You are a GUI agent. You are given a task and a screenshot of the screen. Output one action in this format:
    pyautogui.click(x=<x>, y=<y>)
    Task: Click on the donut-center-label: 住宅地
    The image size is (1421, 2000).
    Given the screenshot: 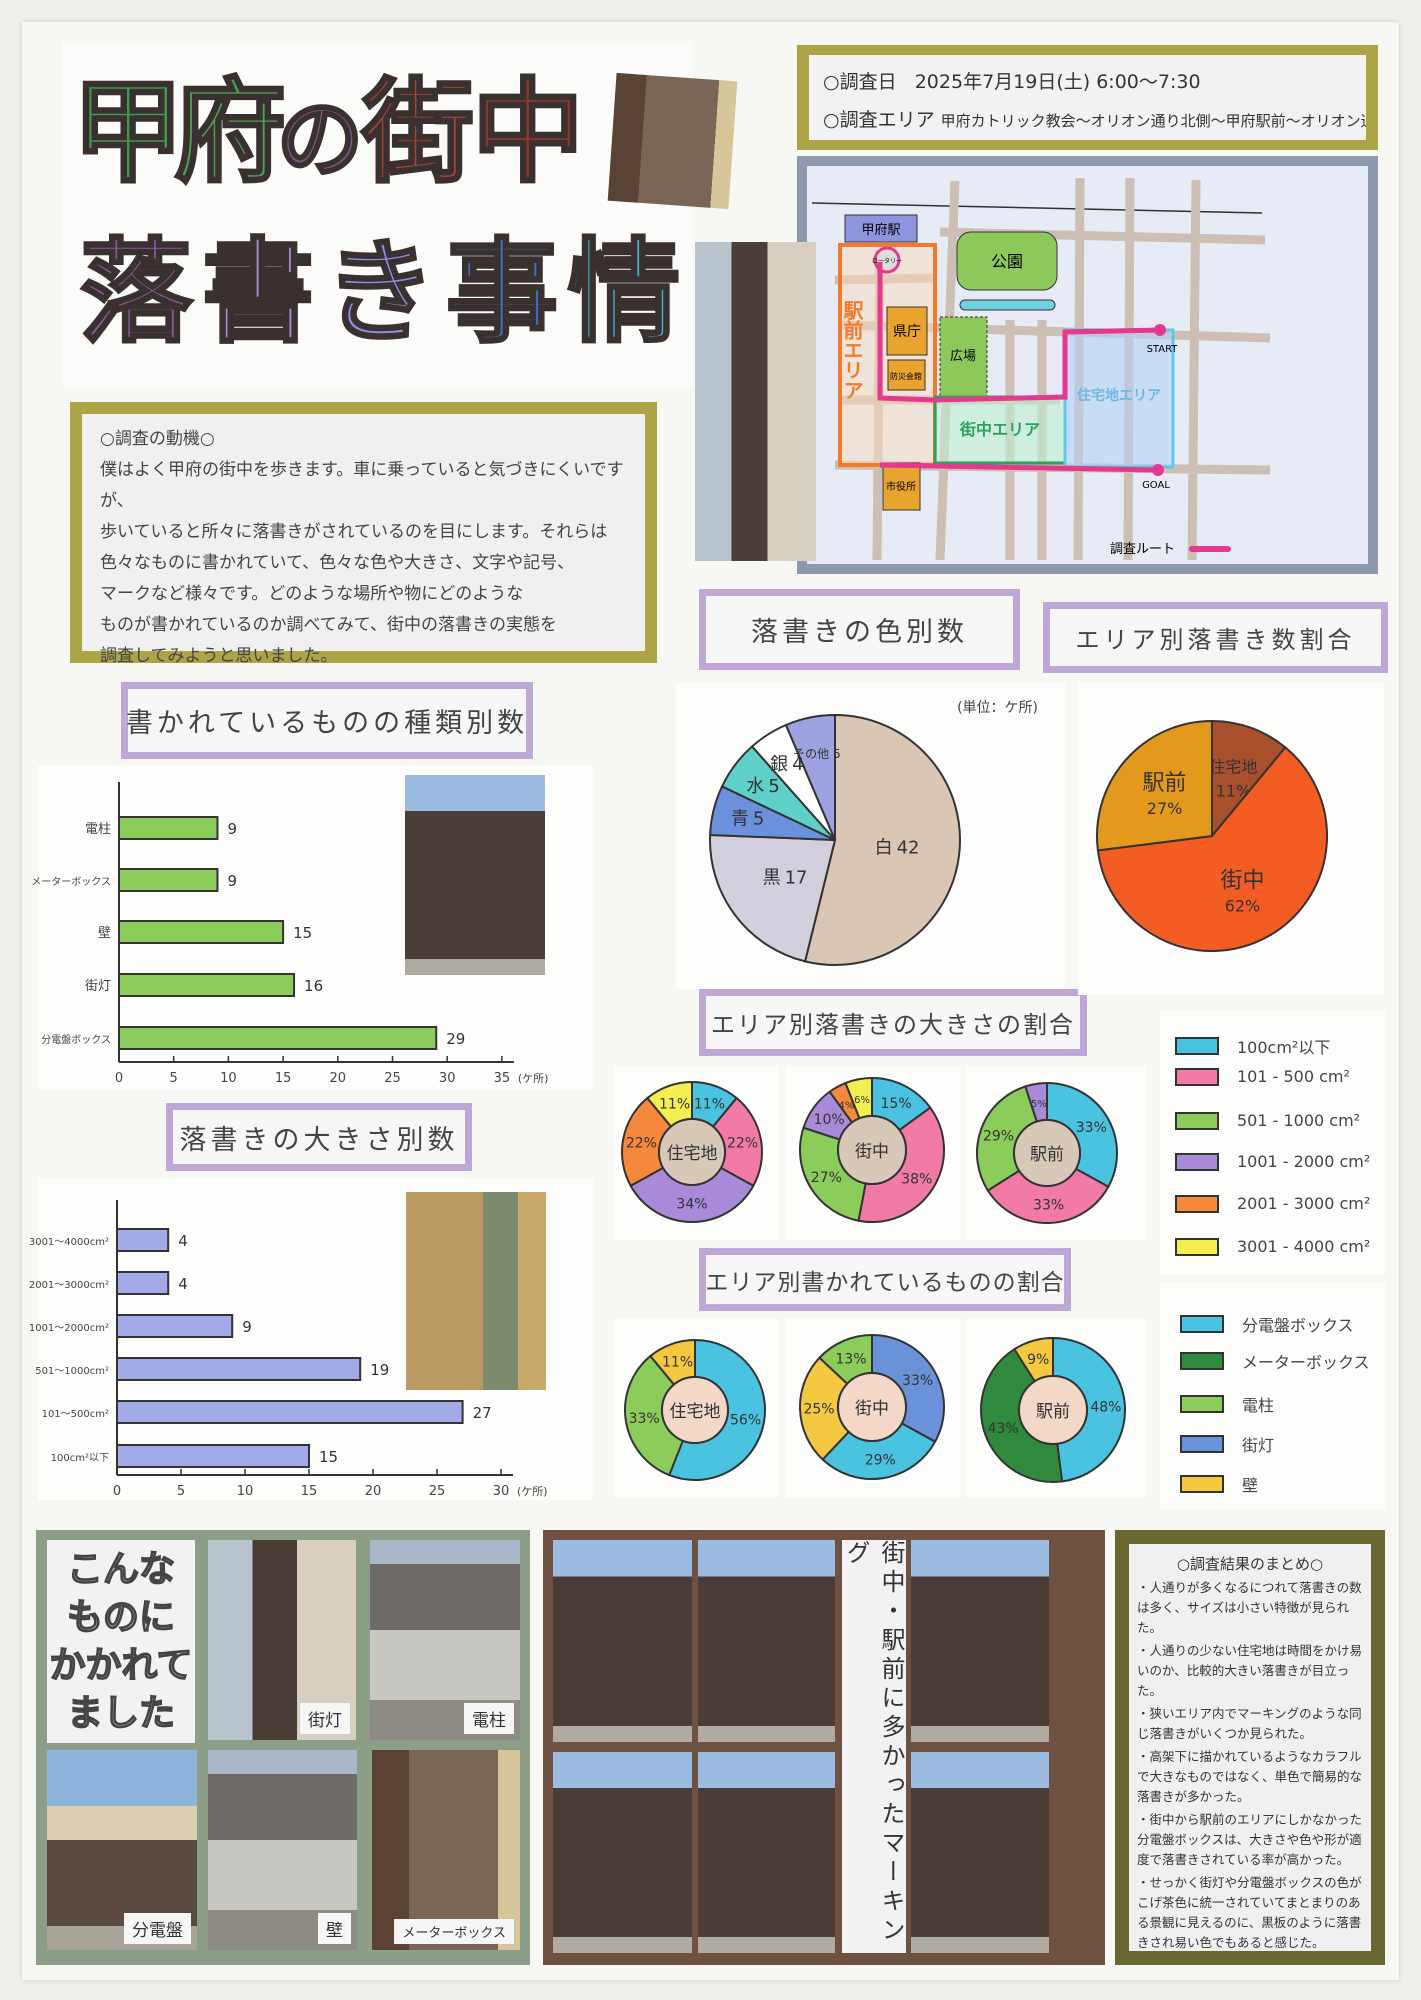 What is the action you would take?
    pyautogui.click(x=692, y=1154)
    